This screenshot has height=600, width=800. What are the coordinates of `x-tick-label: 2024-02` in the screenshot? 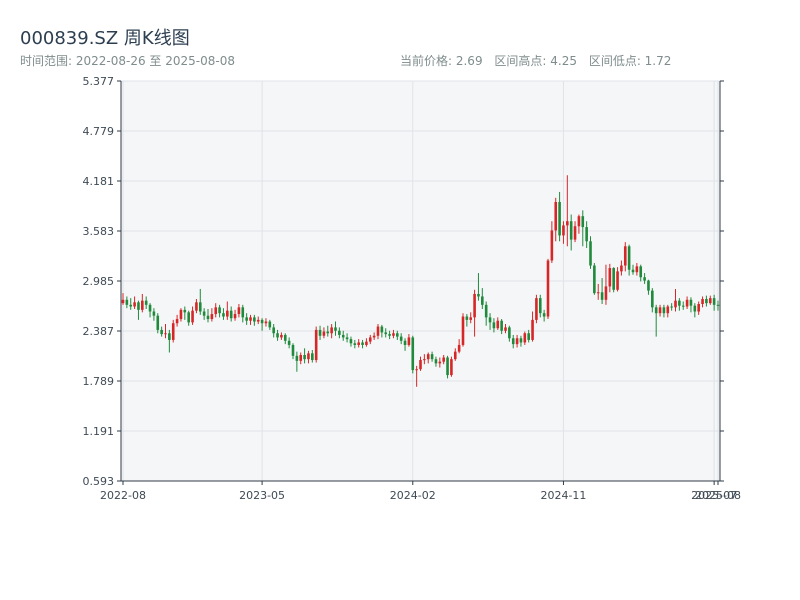 It's located at (413, 495).